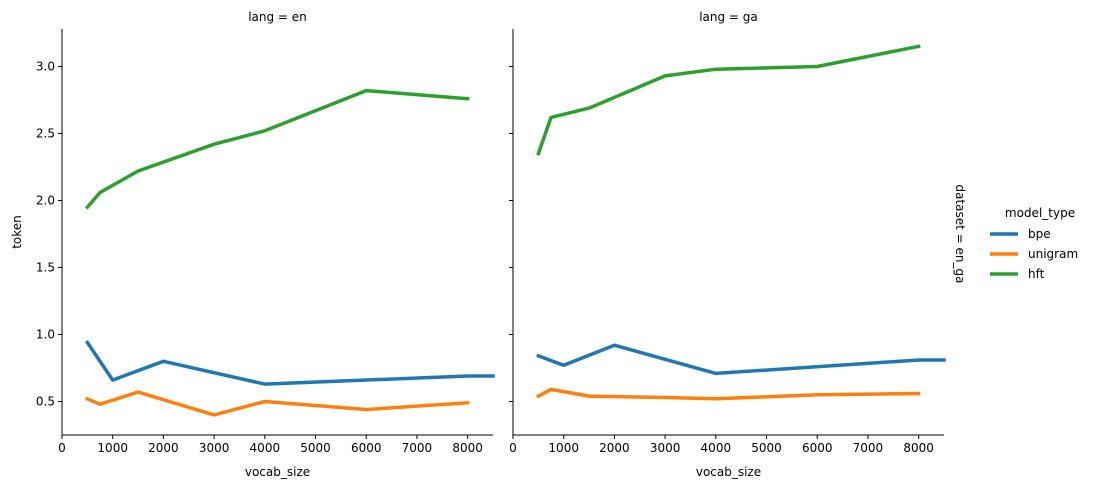 The width and height of the screenshot is (1099, 489). I want to click on y-tick-label: 0.5, so click(45, 402).